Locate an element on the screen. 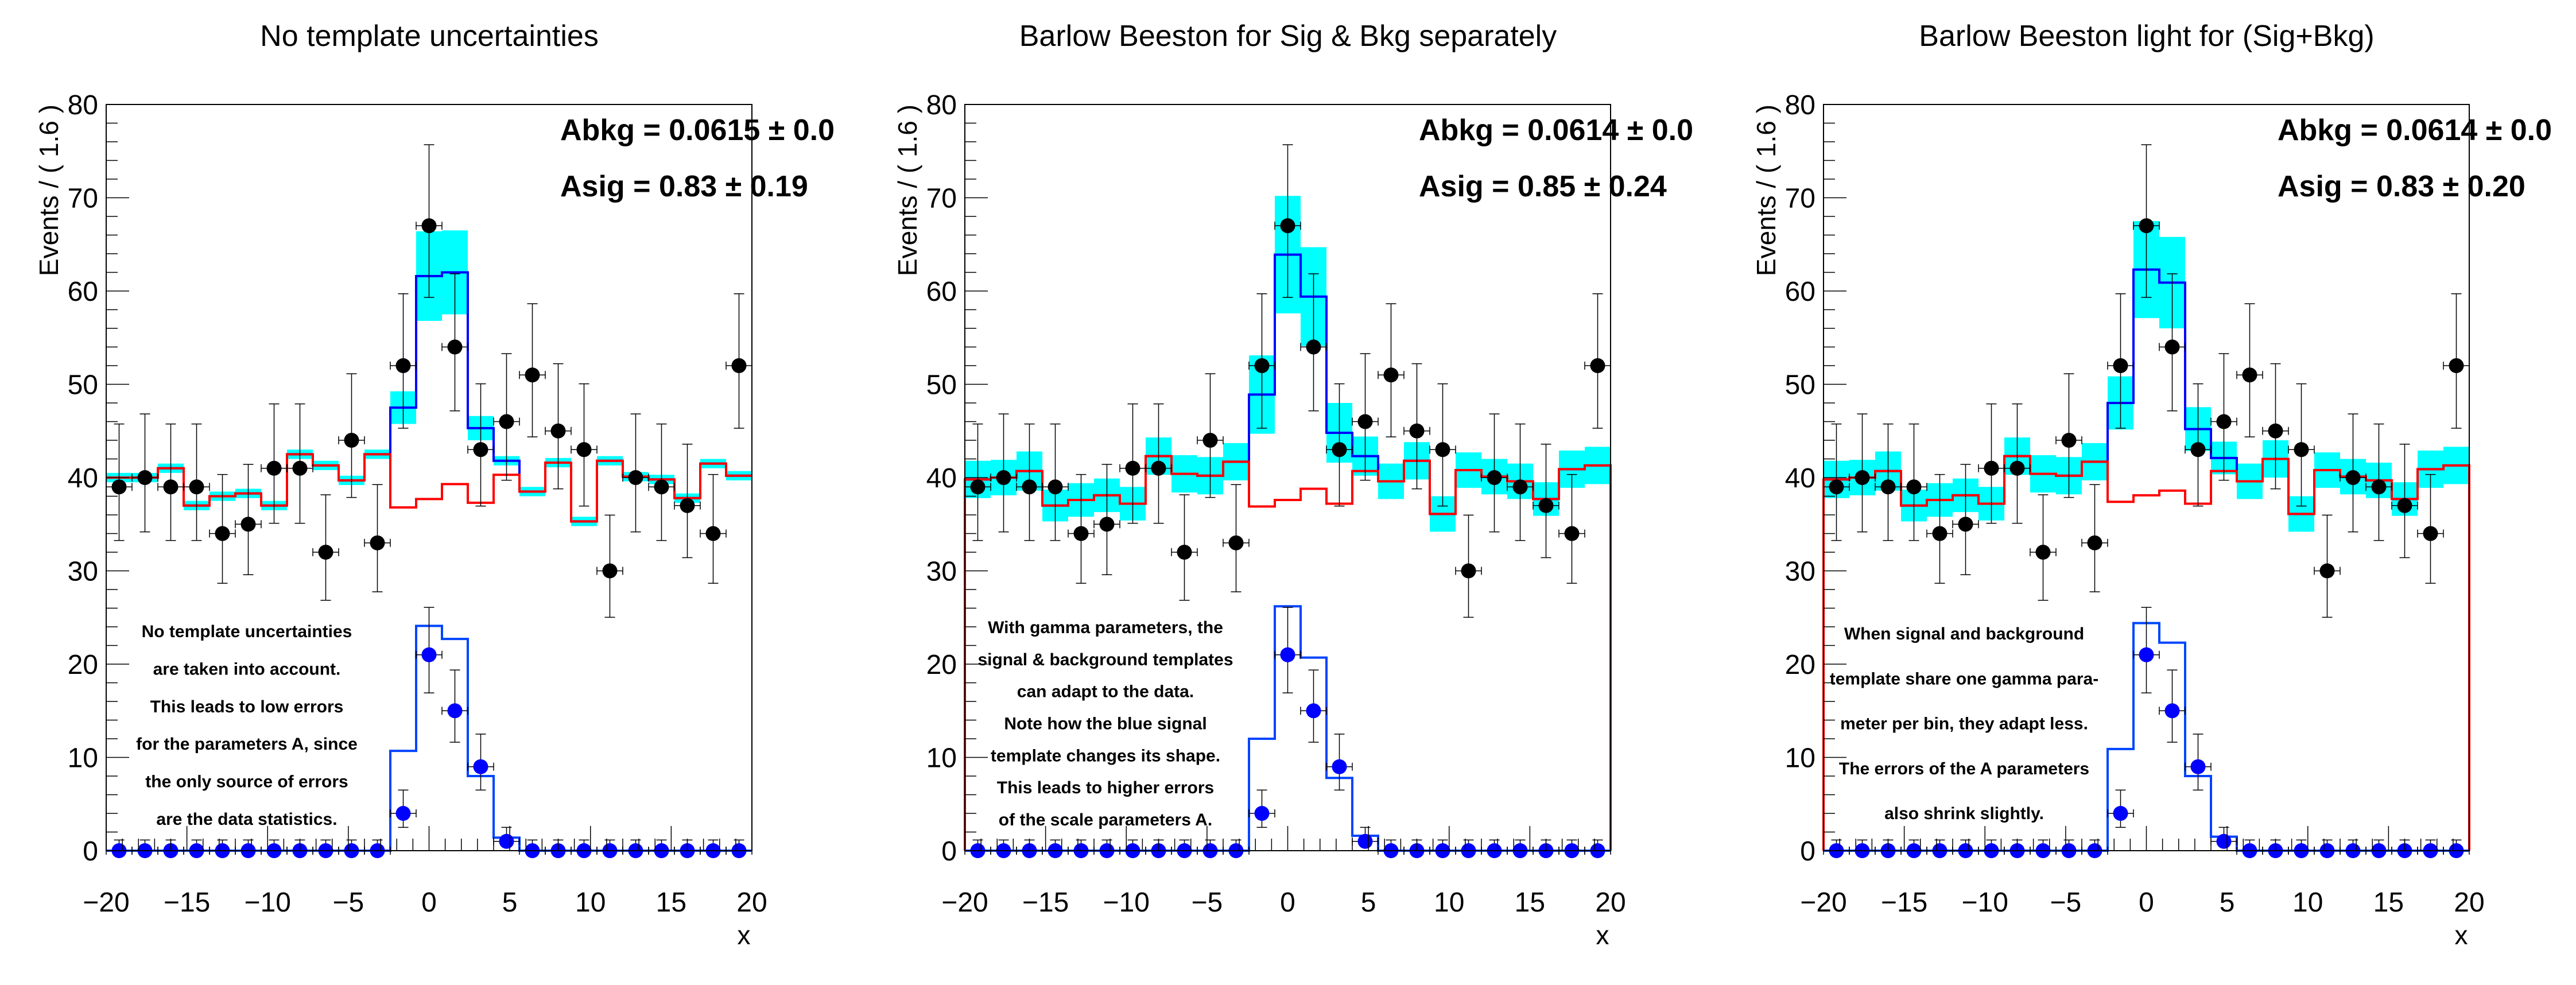  signal-data-series is located at coordinates (429, 732).